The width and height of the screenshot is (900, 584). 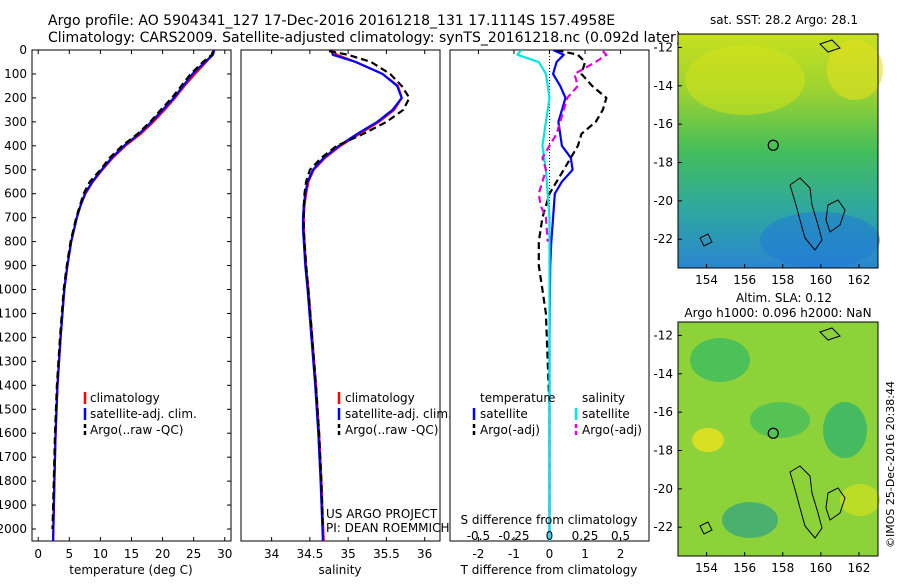 I want to click on diff-legend-sal-argo: Argo(-adj), so click(x=612, y=430).